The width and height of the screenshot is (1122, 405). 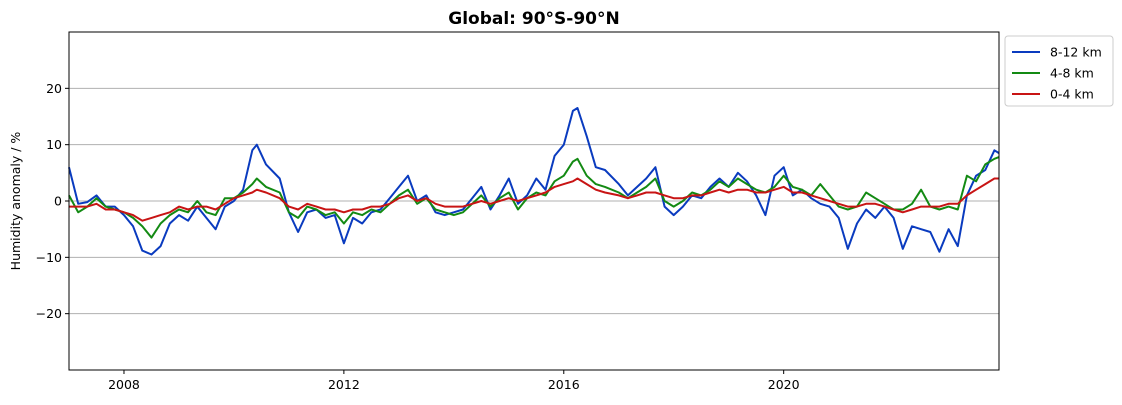 I want to click on y-tick-label: 10, so click(x=54, y=144).